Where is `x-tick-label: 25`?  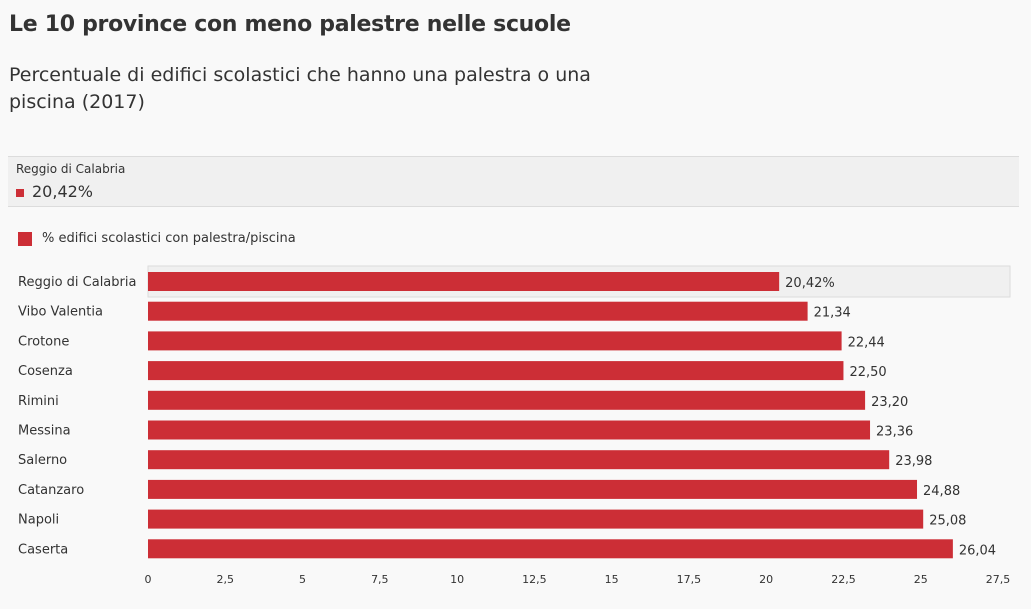
x-tick-label: 25 is located at coordinates (921, 579).